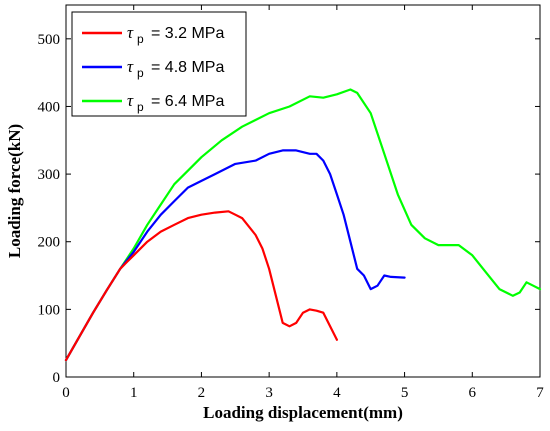 The image size is (550, 431). What do you see at coordinates (202, 393) in the screenshot?
I see `x-tick-label: 2` at bounding box center [202, 393].